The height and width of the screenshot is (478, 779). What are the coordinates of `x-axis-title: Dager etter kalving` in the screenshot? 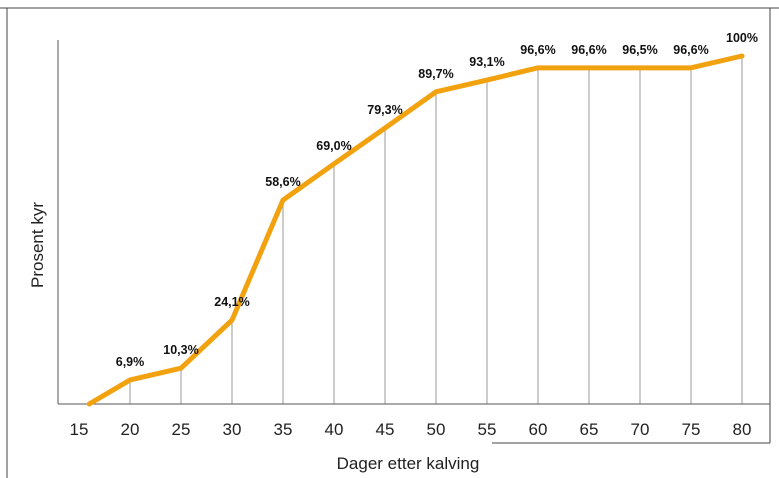 It's located at (408, 463).